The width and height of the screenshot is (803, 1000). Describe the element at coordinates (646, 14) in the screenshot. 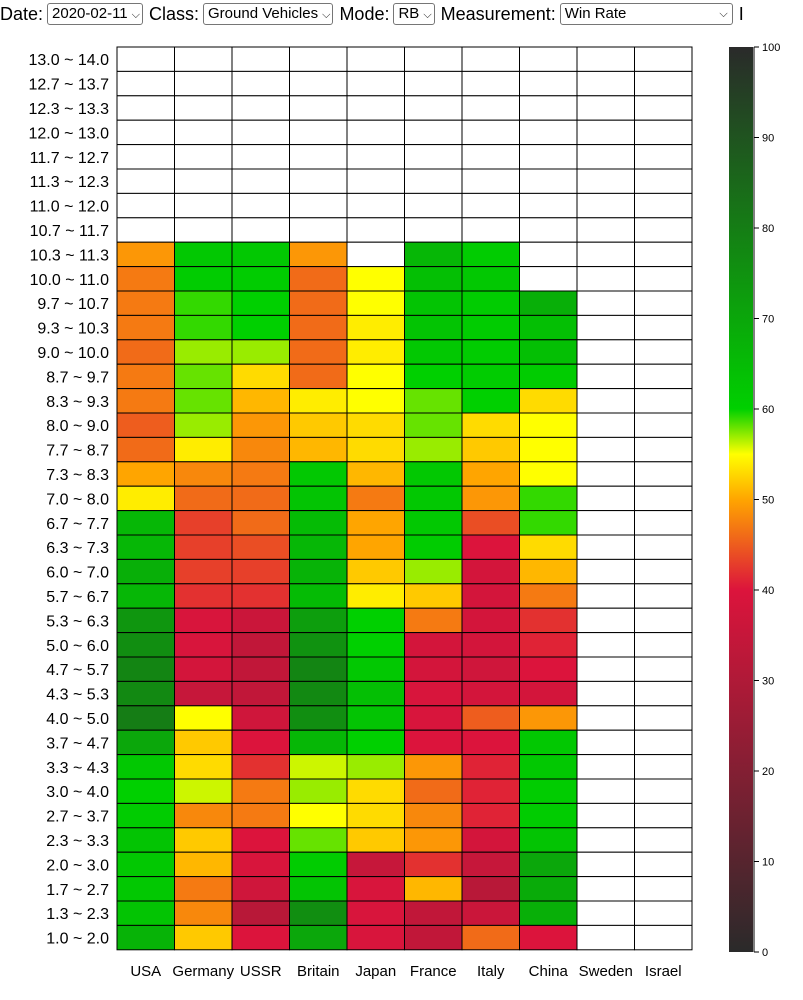

I see `measurement-select: Win Rate ⌵` at that location.